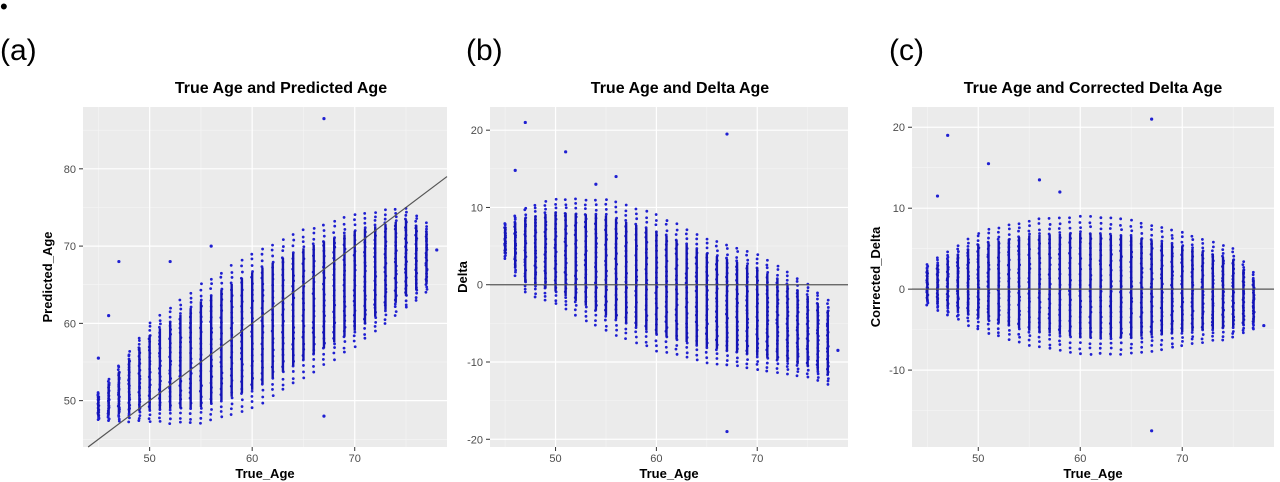  What do you see at coordinates (875, 276) in the screenshot?
I see `y-axis-title: Corrected_Delta` at bounding box center [875, 276].